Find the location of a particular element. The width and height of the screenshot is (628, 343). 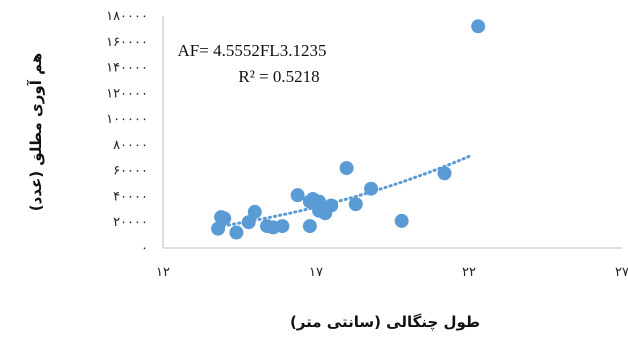

x-tick-label: ۱۷ is located at coordinates (316, 272).